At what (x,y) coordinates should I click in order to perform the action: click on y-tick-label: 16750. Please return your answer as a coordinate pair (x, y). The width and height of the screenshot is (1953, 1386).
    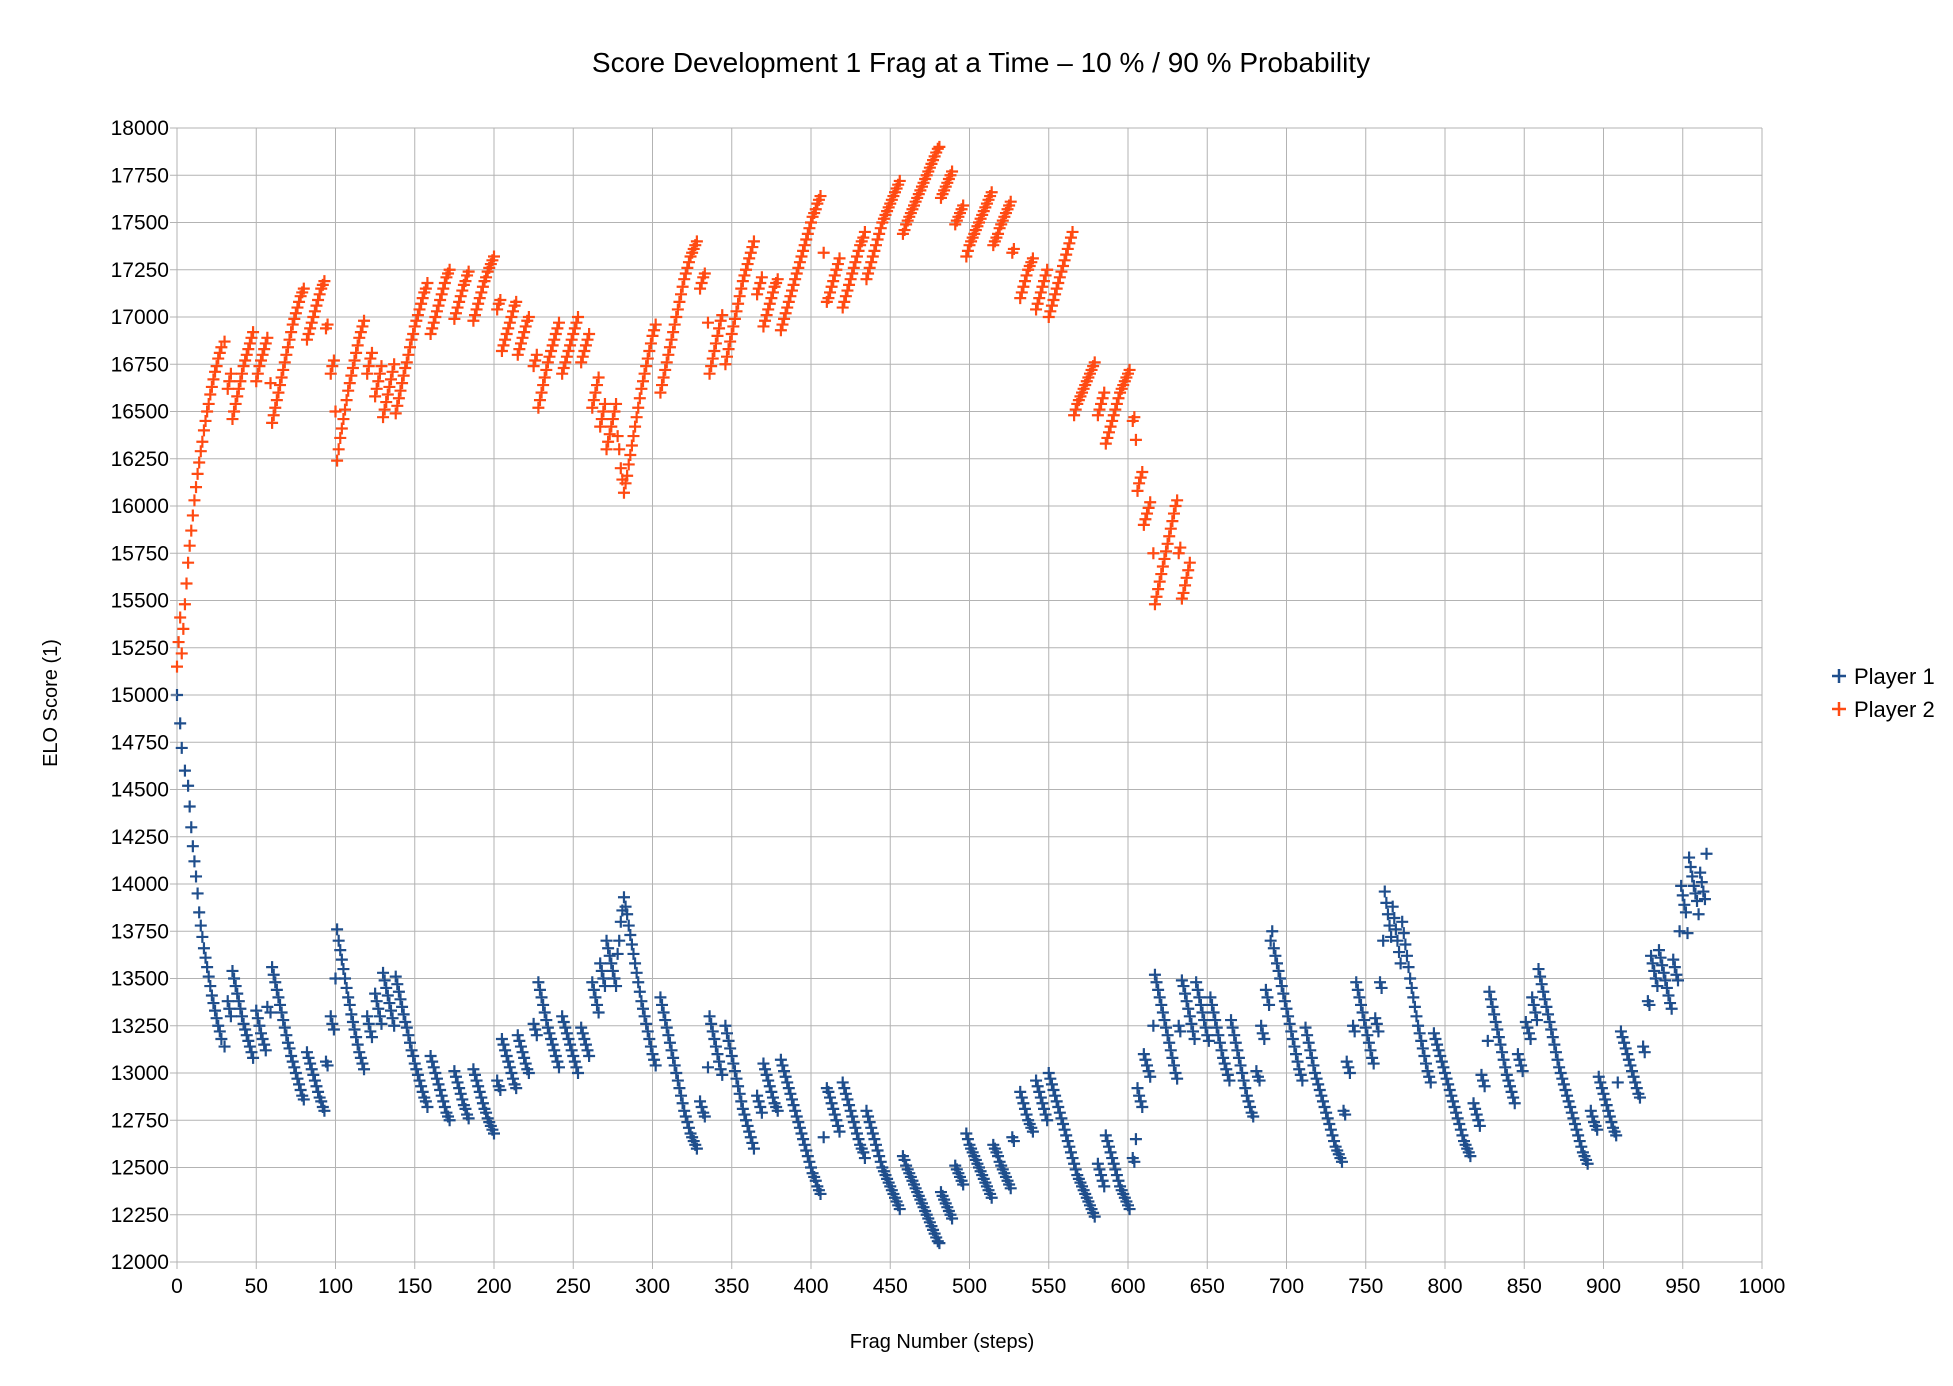
    Looking at the image, I should click on (140, 364).